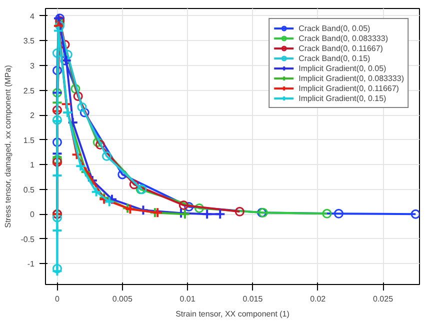 This screenshot has width=429, height=321. What do you see at coordinates (29, 189) in the screenshot?
I see `y-tick-label: 0.5` at bounding box center [29, 189].